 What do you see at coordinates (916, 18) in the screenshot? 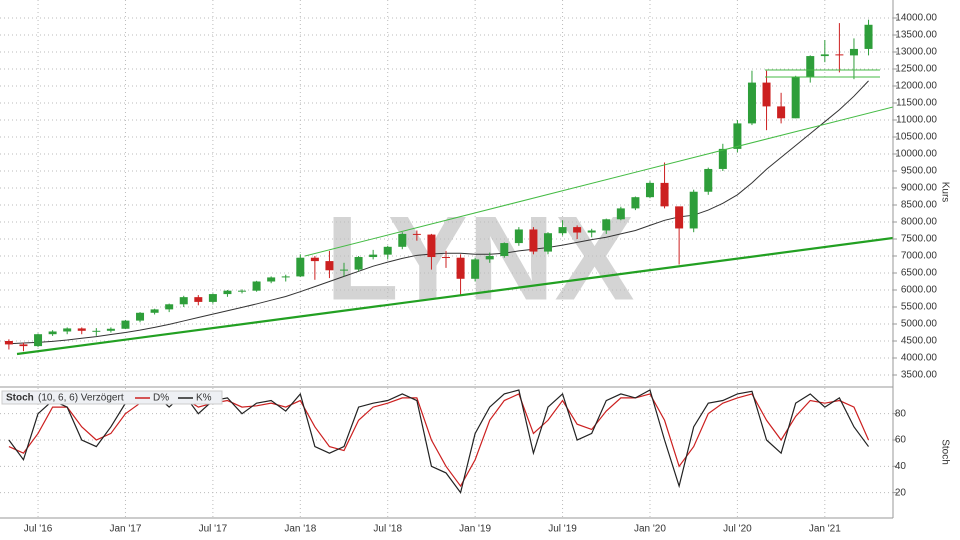
I see `y-tick-label: 14000.00` at bounding box center [916, 18].